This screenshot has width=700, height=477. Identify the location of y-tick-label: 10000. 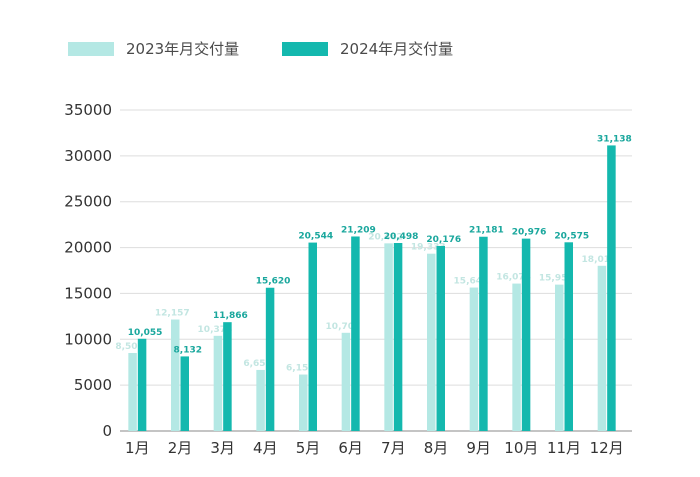
(88, 339).